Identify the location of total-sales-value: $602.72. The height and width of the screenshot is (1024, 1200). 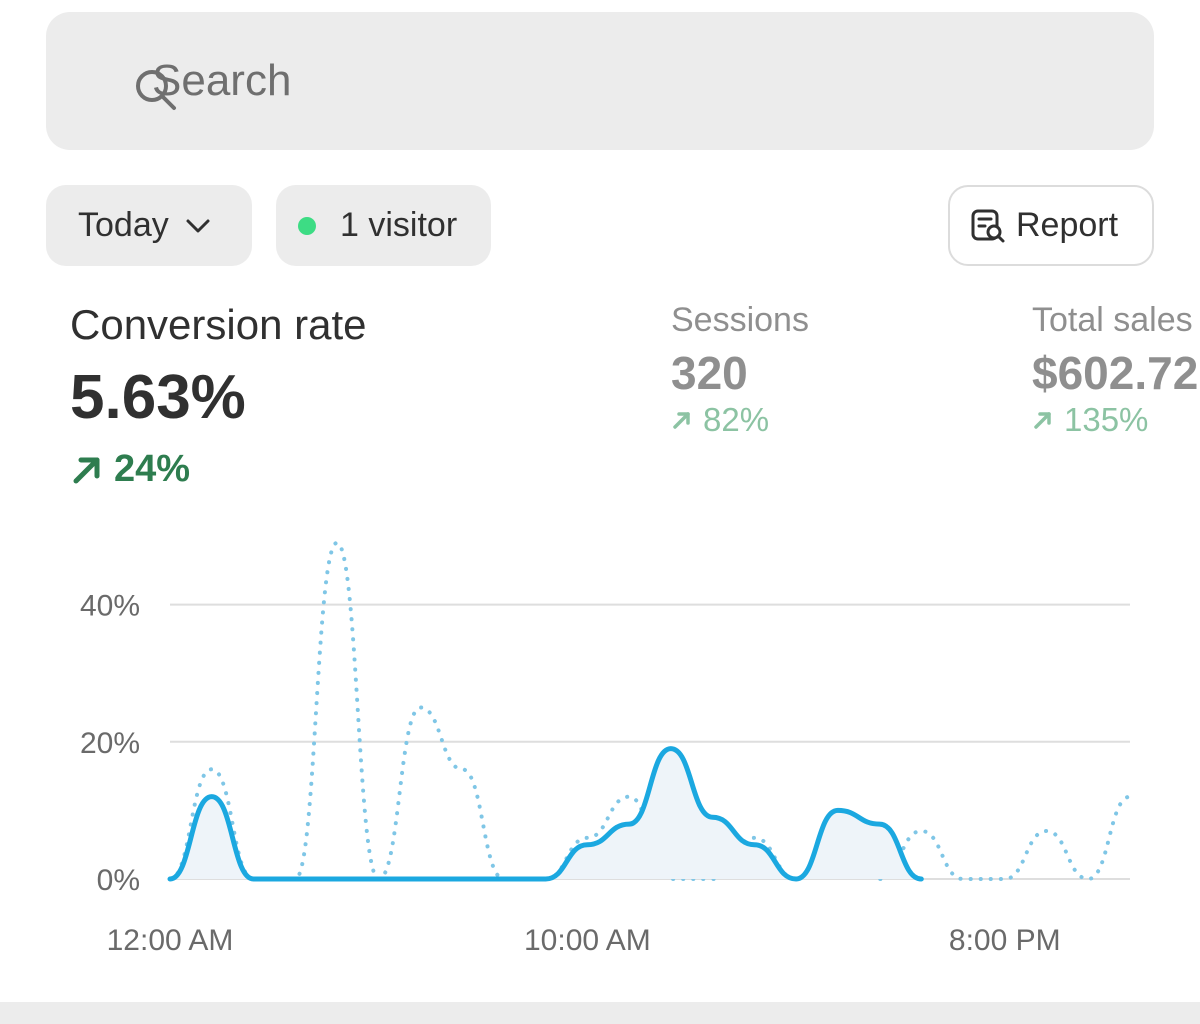
(1115, 373).